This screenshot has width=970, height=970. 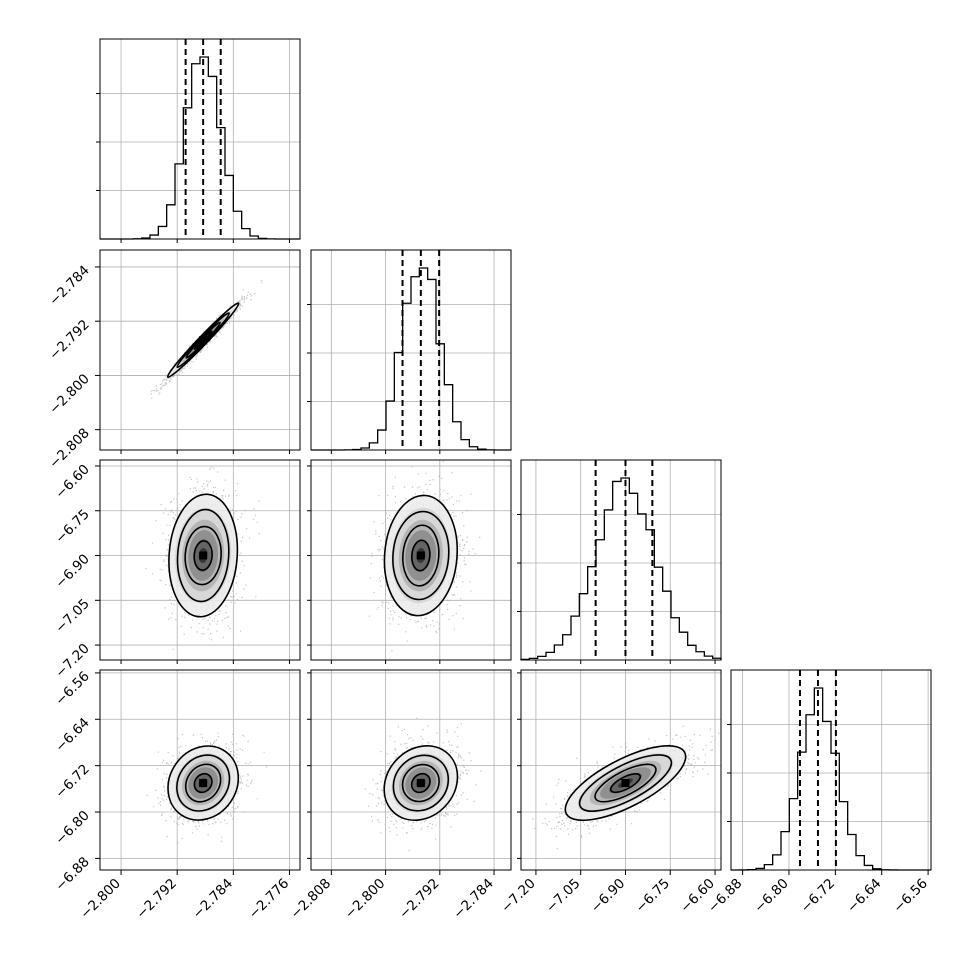 What do you see at coordinates (864, 896) in the screenshot?
I see `x-tick-label: −6.64` at bounding box center [864, 896].